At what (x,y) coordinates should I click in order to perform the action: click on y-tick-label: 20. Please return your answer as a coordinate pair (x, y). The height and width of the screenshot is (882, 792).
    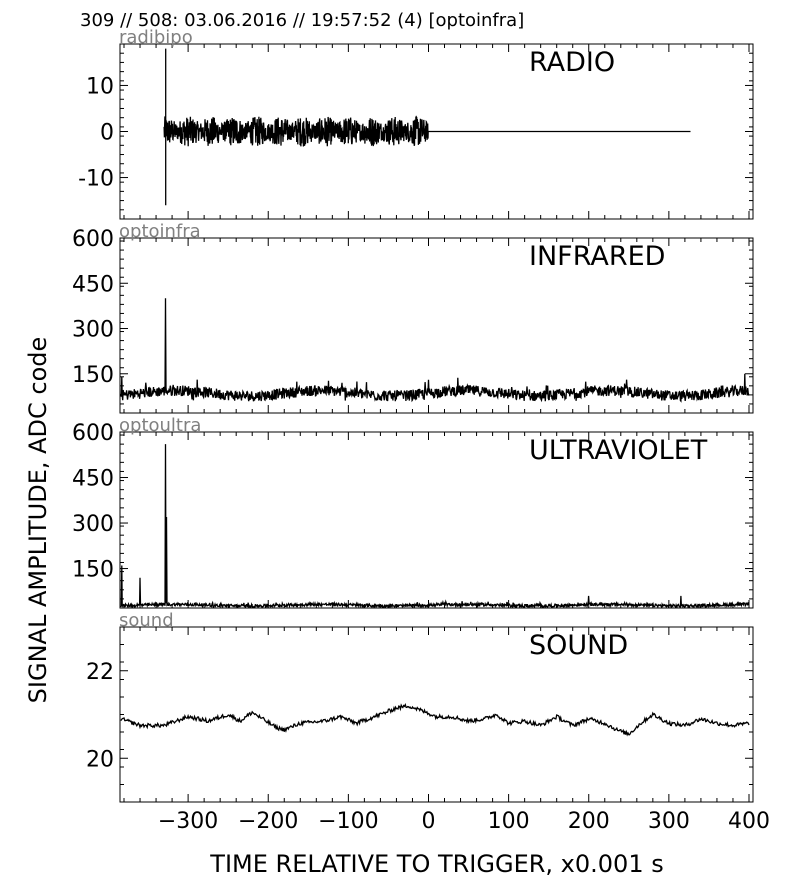
    Looking at the image, I should click on (100, 759).